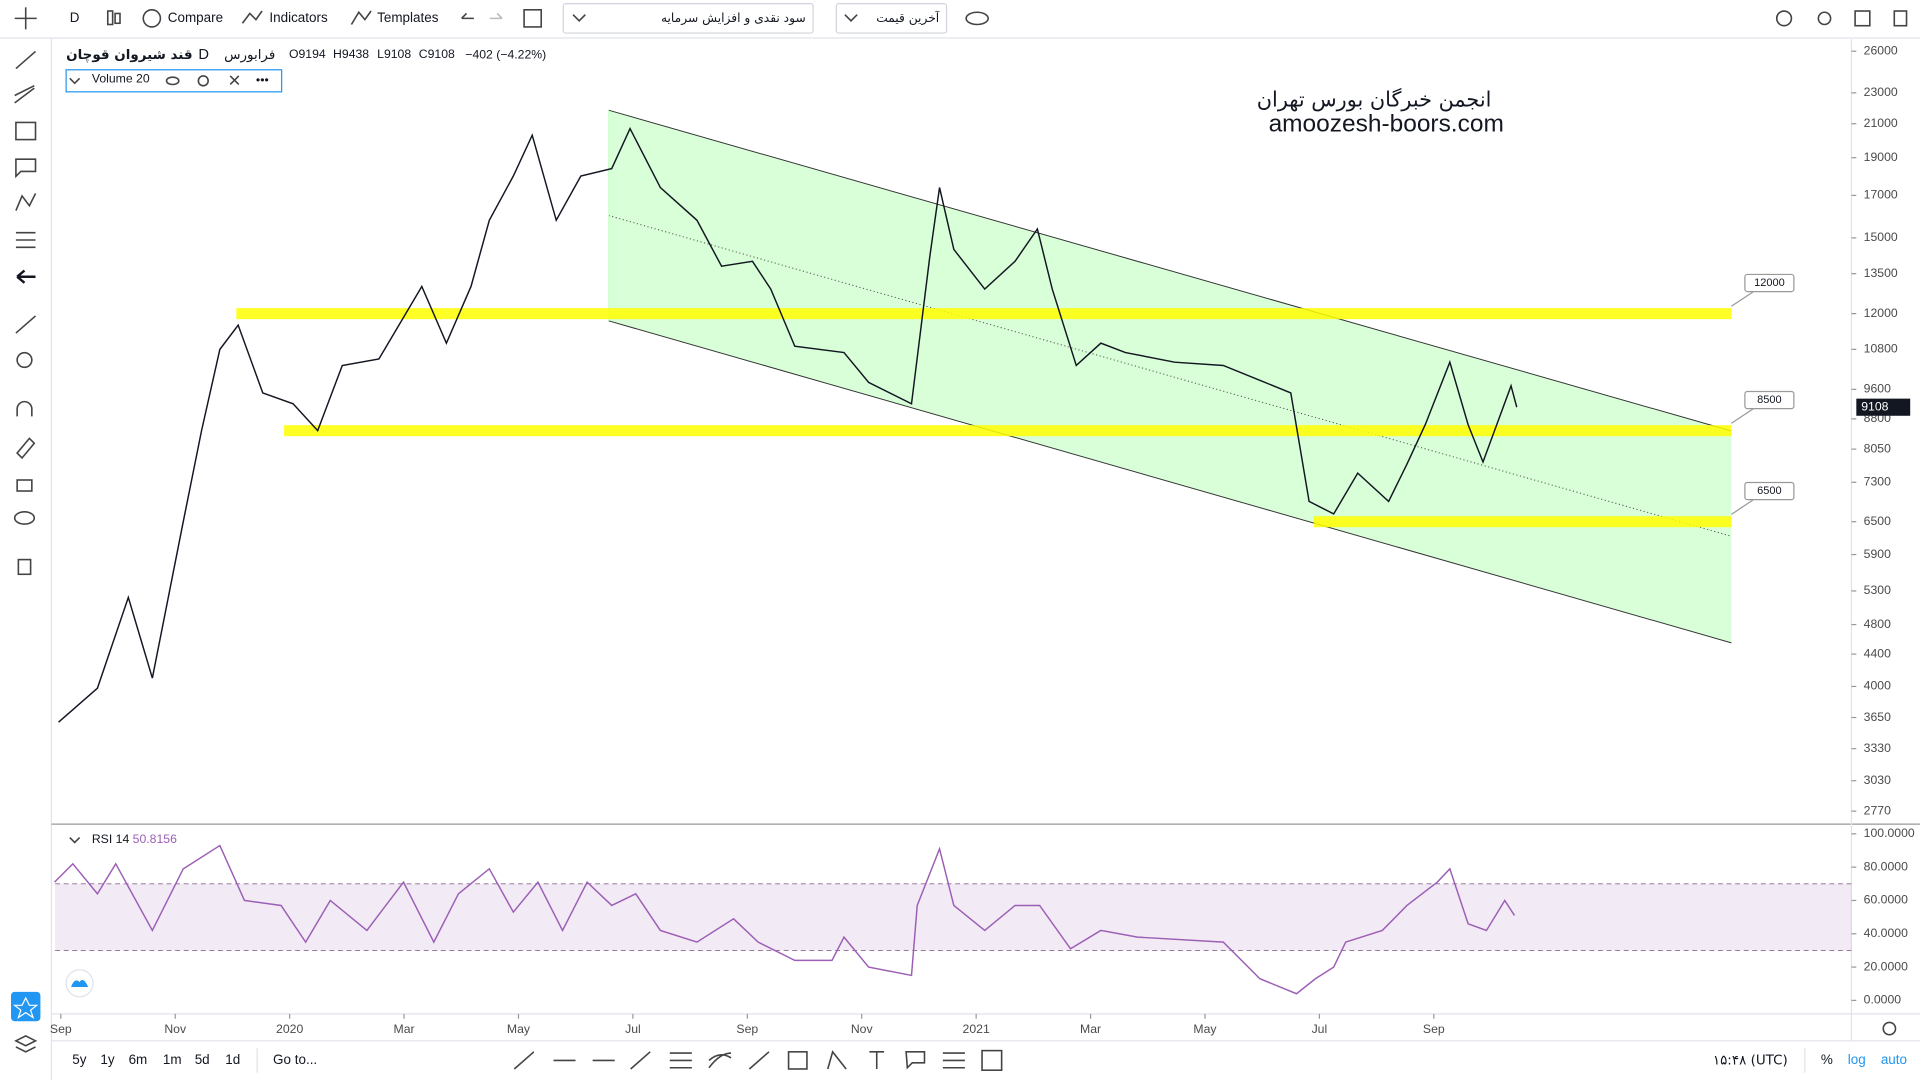  Describe the element at coordinates (26, 131) in the screenshot. I see `shape-tool` at that location.